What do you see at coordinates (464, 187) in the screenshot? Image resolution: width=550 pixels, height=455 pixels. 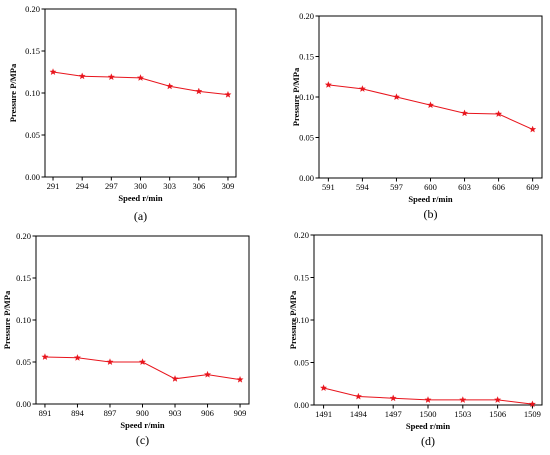 I see `x-tick-label: 603` at bounding box center [464, 187].